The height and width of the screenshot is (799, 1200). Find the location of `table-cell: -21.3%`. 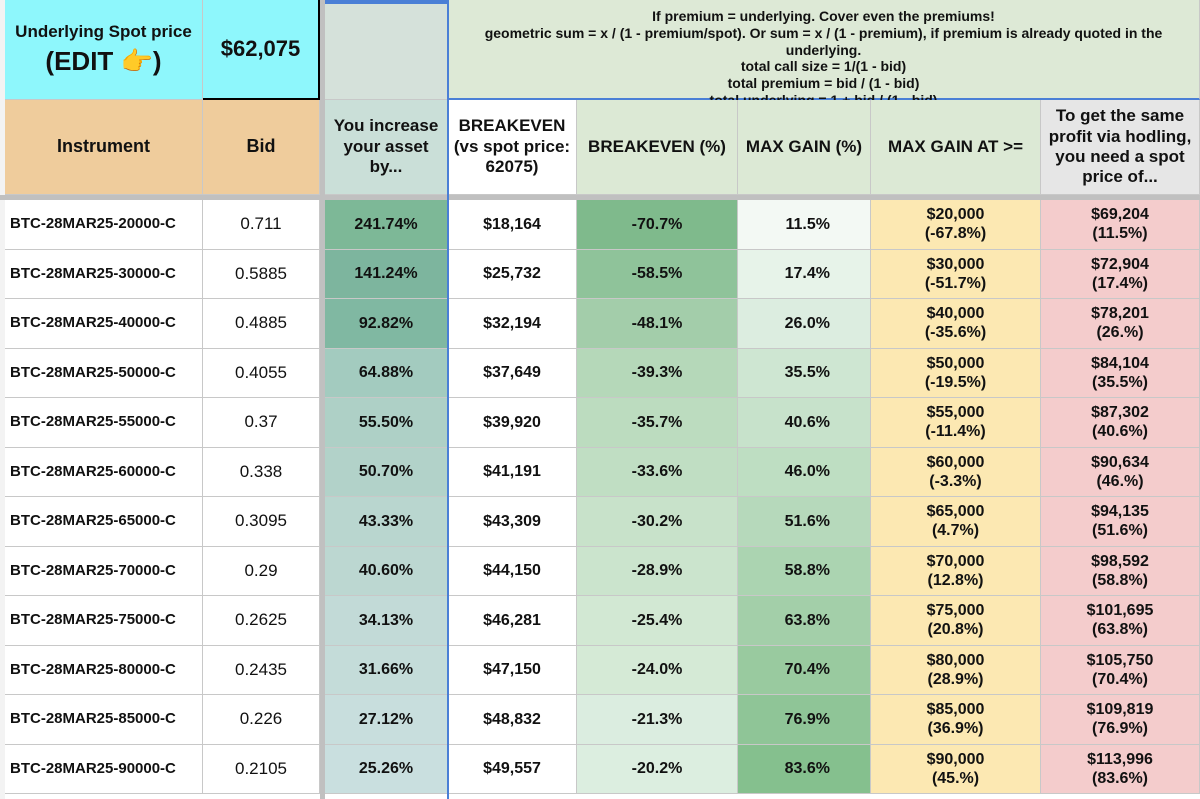

table-cell: -21.3% is located at coordinates (657, 720).